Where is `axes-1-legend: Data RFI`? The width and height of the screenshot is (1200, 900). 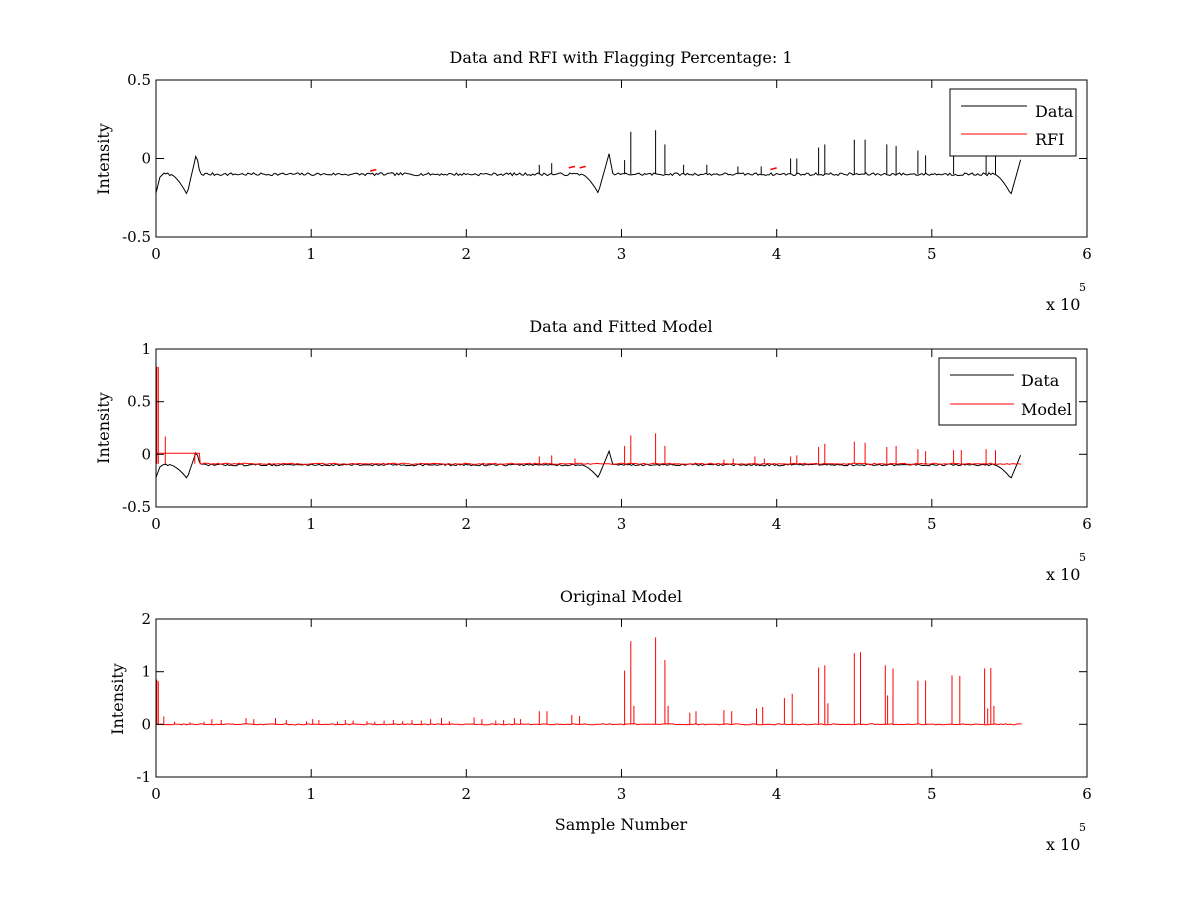 axes-1-legend: Data RFI is located at coordinates (1013, 122).